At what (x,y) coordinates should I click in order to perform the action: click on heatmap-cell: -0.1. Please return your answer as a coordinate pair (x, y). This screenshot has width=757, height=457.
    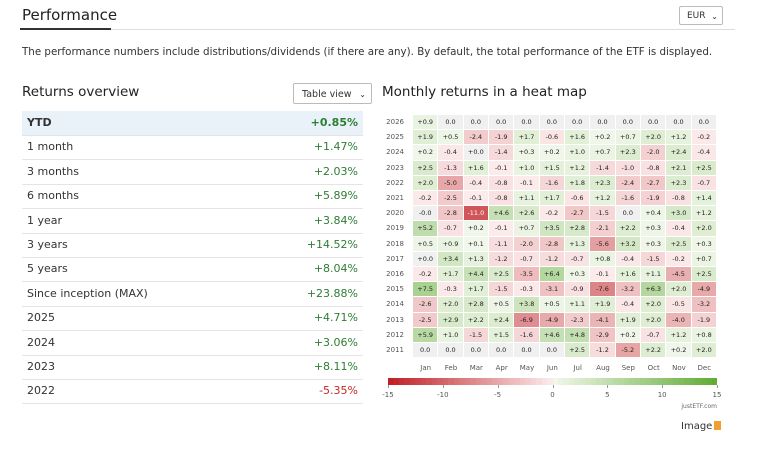
    Looking at the image, I should click on (502, 168).